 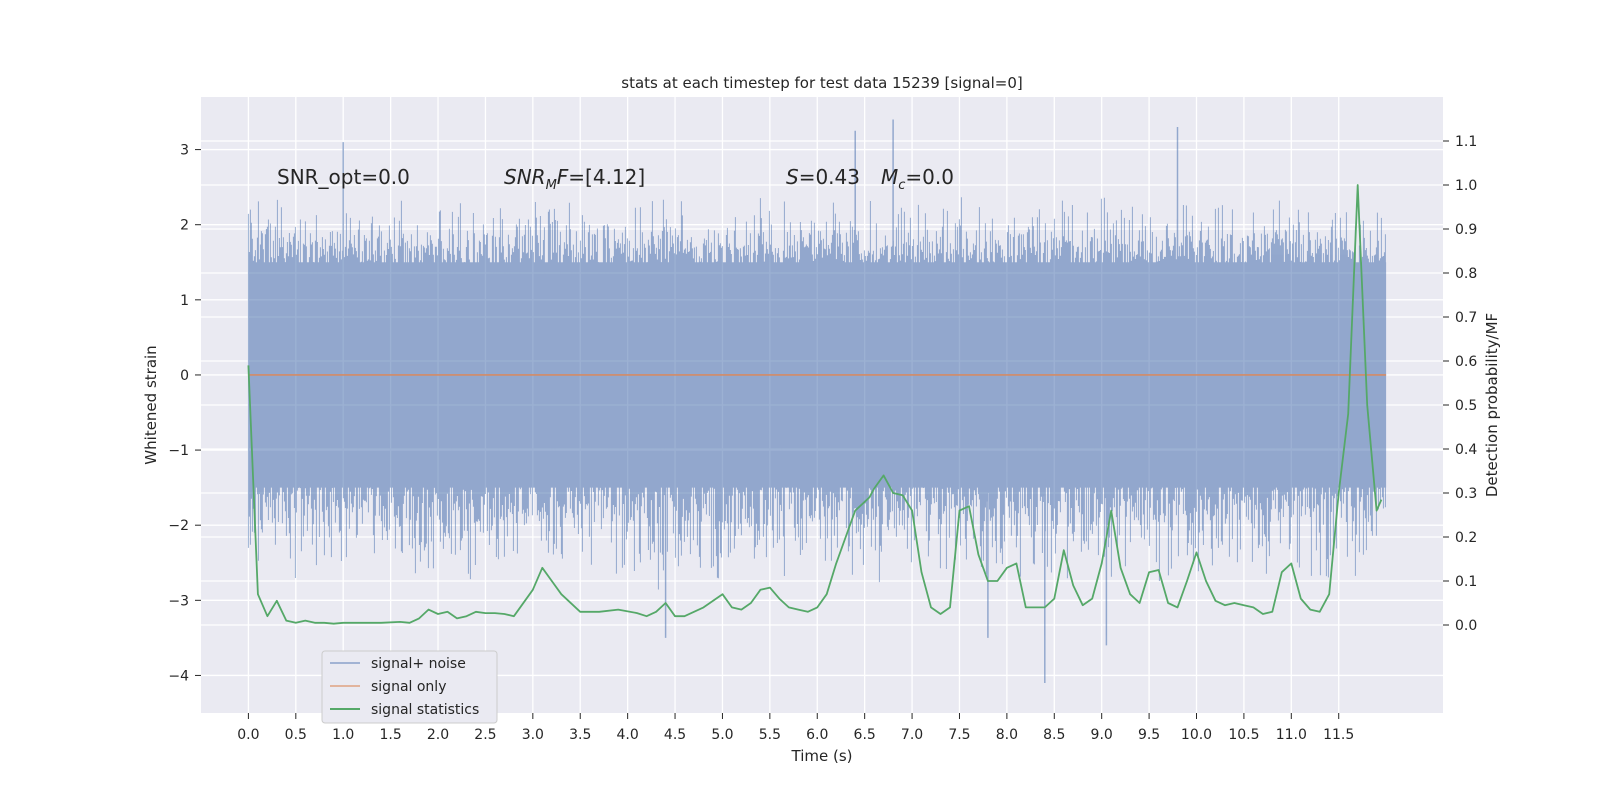 What do you see at coordinates (178, 526) in the screenshot?
I see `y-tick-label: −2` at bounding box center [178, 526].